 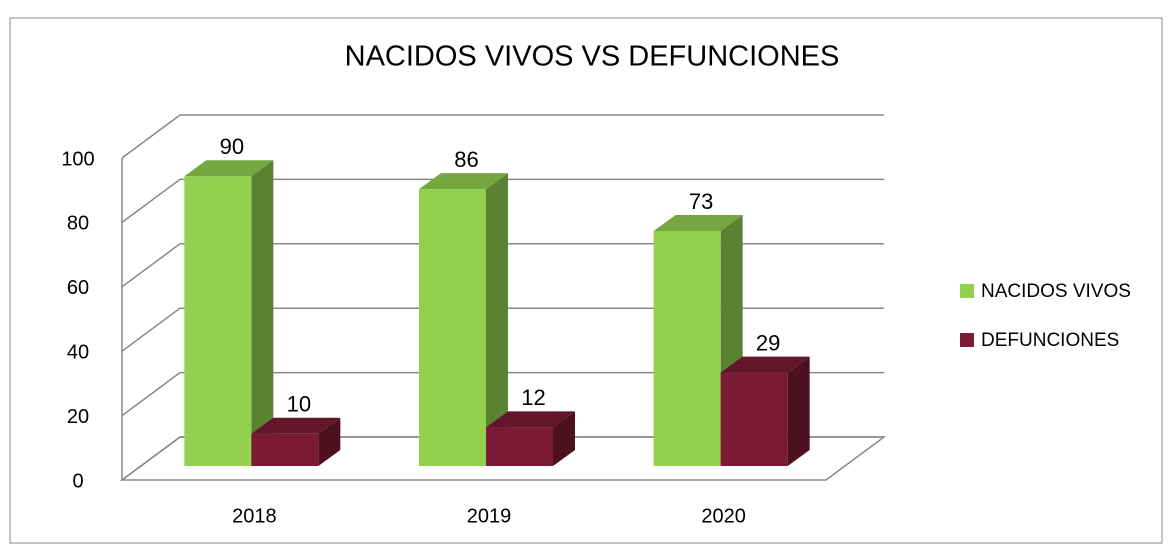 What do you see at coordinates (701, 201) in the screenshot?
I see `data-label: 73` at bounding box center [701, 201].